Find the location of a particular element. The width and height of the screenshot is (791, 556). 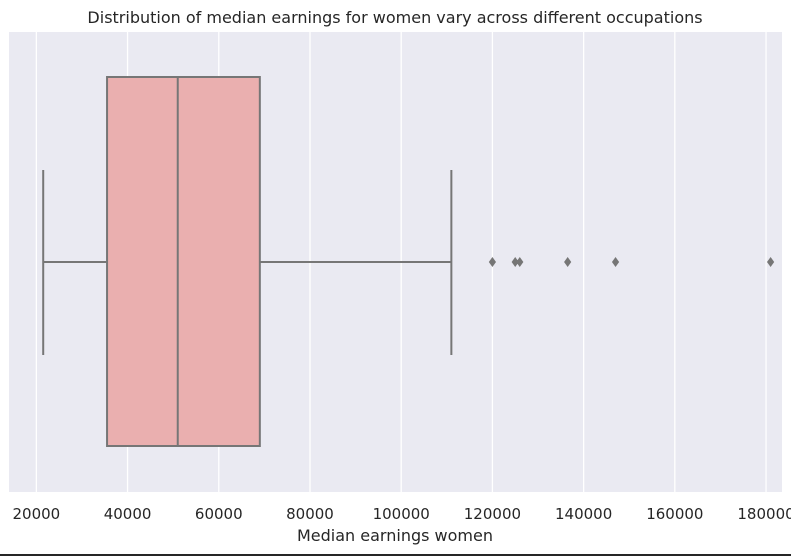

x-tick-label: 100000 is located at coordinates (401, 514).